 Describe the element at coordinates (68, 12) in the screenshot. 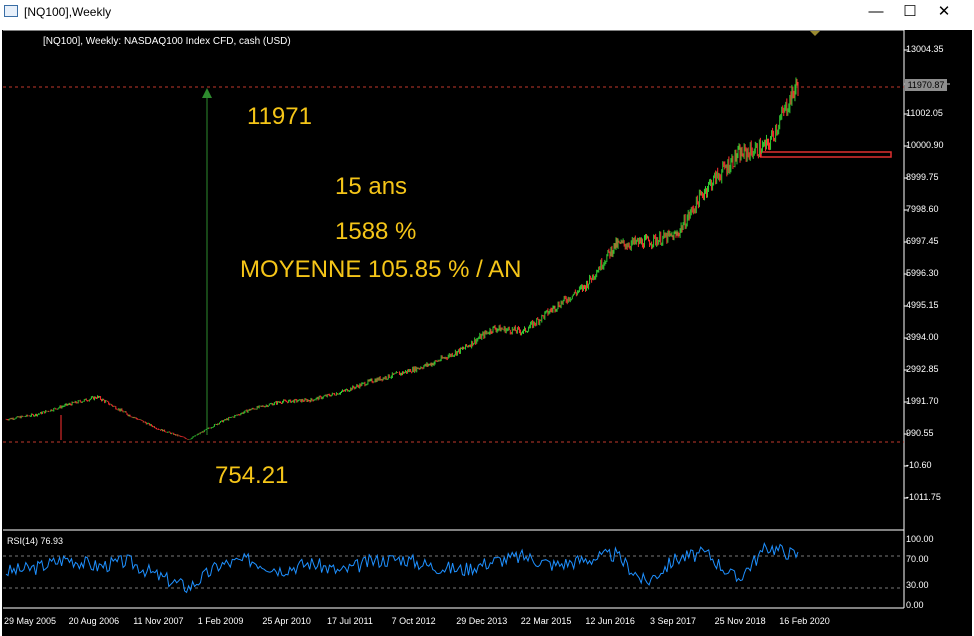

I see `window-title: [NQ100],Weekly` at that location.